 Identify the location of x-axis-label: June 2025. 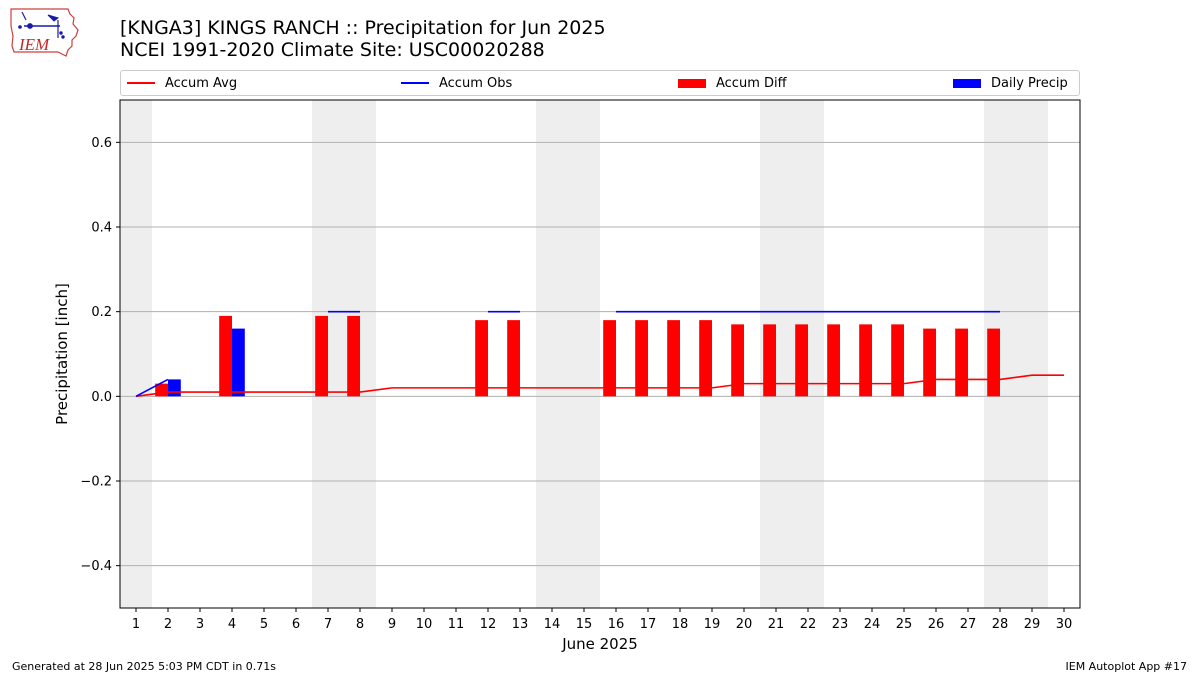
(599, 644).